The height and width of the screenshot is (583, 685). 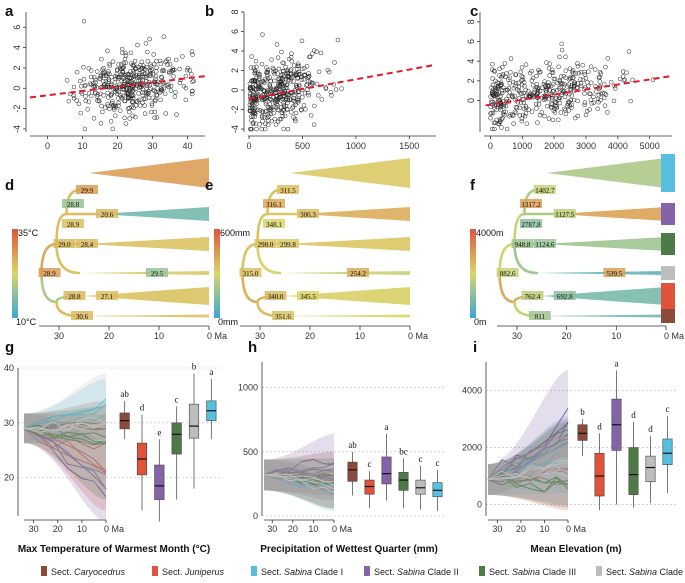 I want to click on boxplot-Juniperus: d, so click(x=142, y=457).